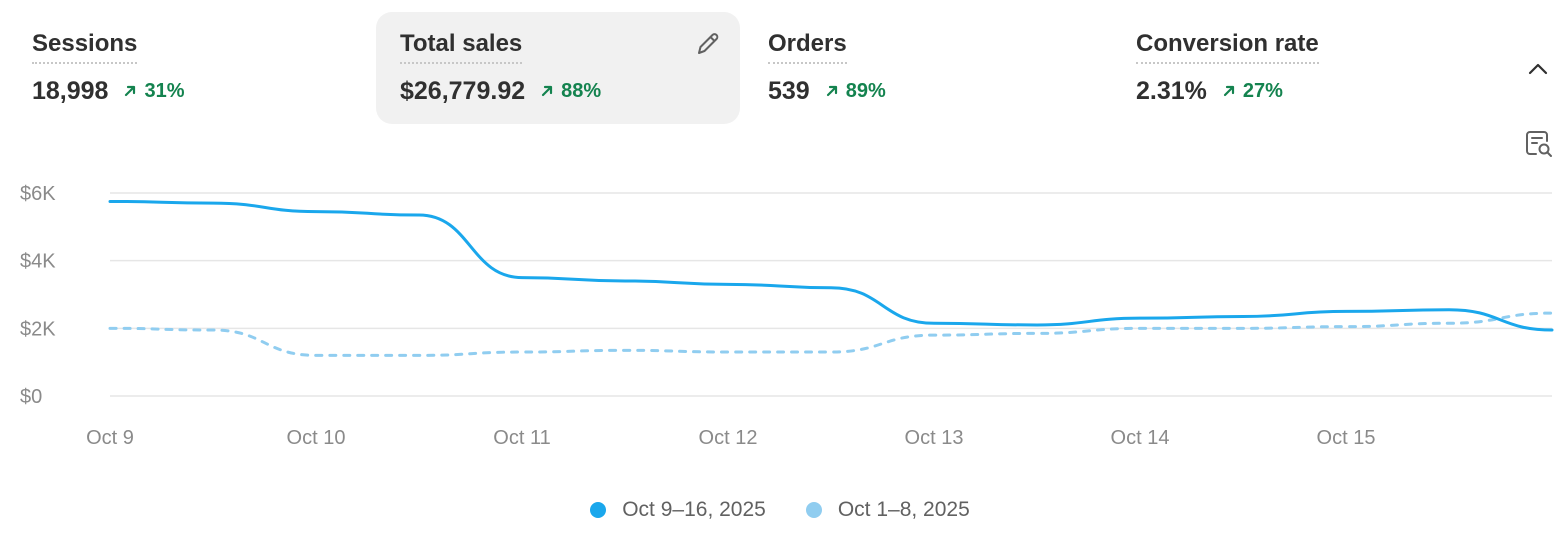  I want to click on metric-value: 539, so click(789, 91).